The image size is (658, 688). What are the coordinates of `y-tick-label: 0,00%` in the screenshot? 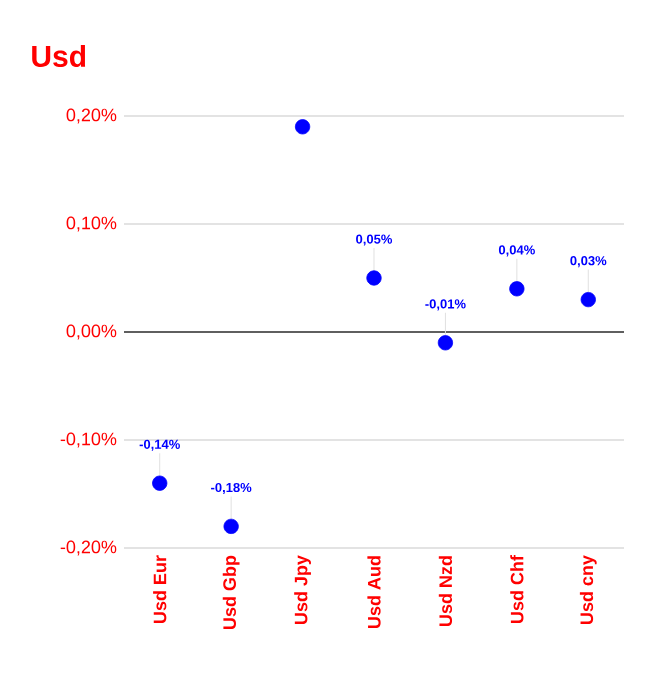 It's located at (91, 332).